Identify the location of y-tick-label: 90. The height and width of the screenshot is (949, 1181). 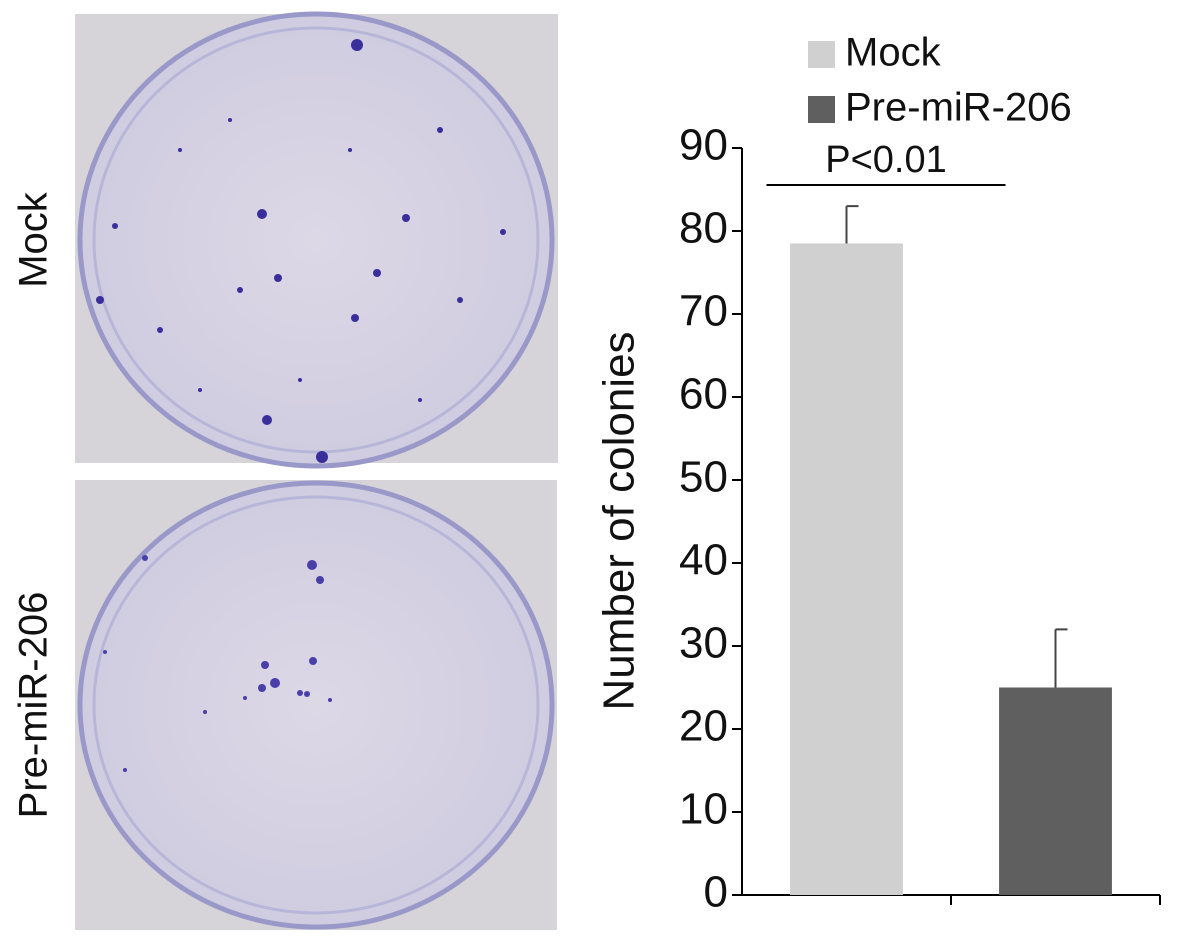
(703, 145).